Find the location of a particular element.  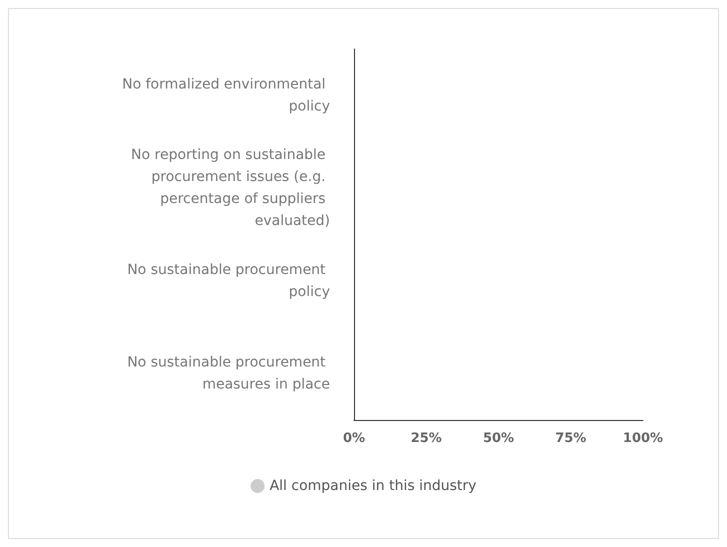

x-tick-label: 0% is located at coordinates (354, 438).